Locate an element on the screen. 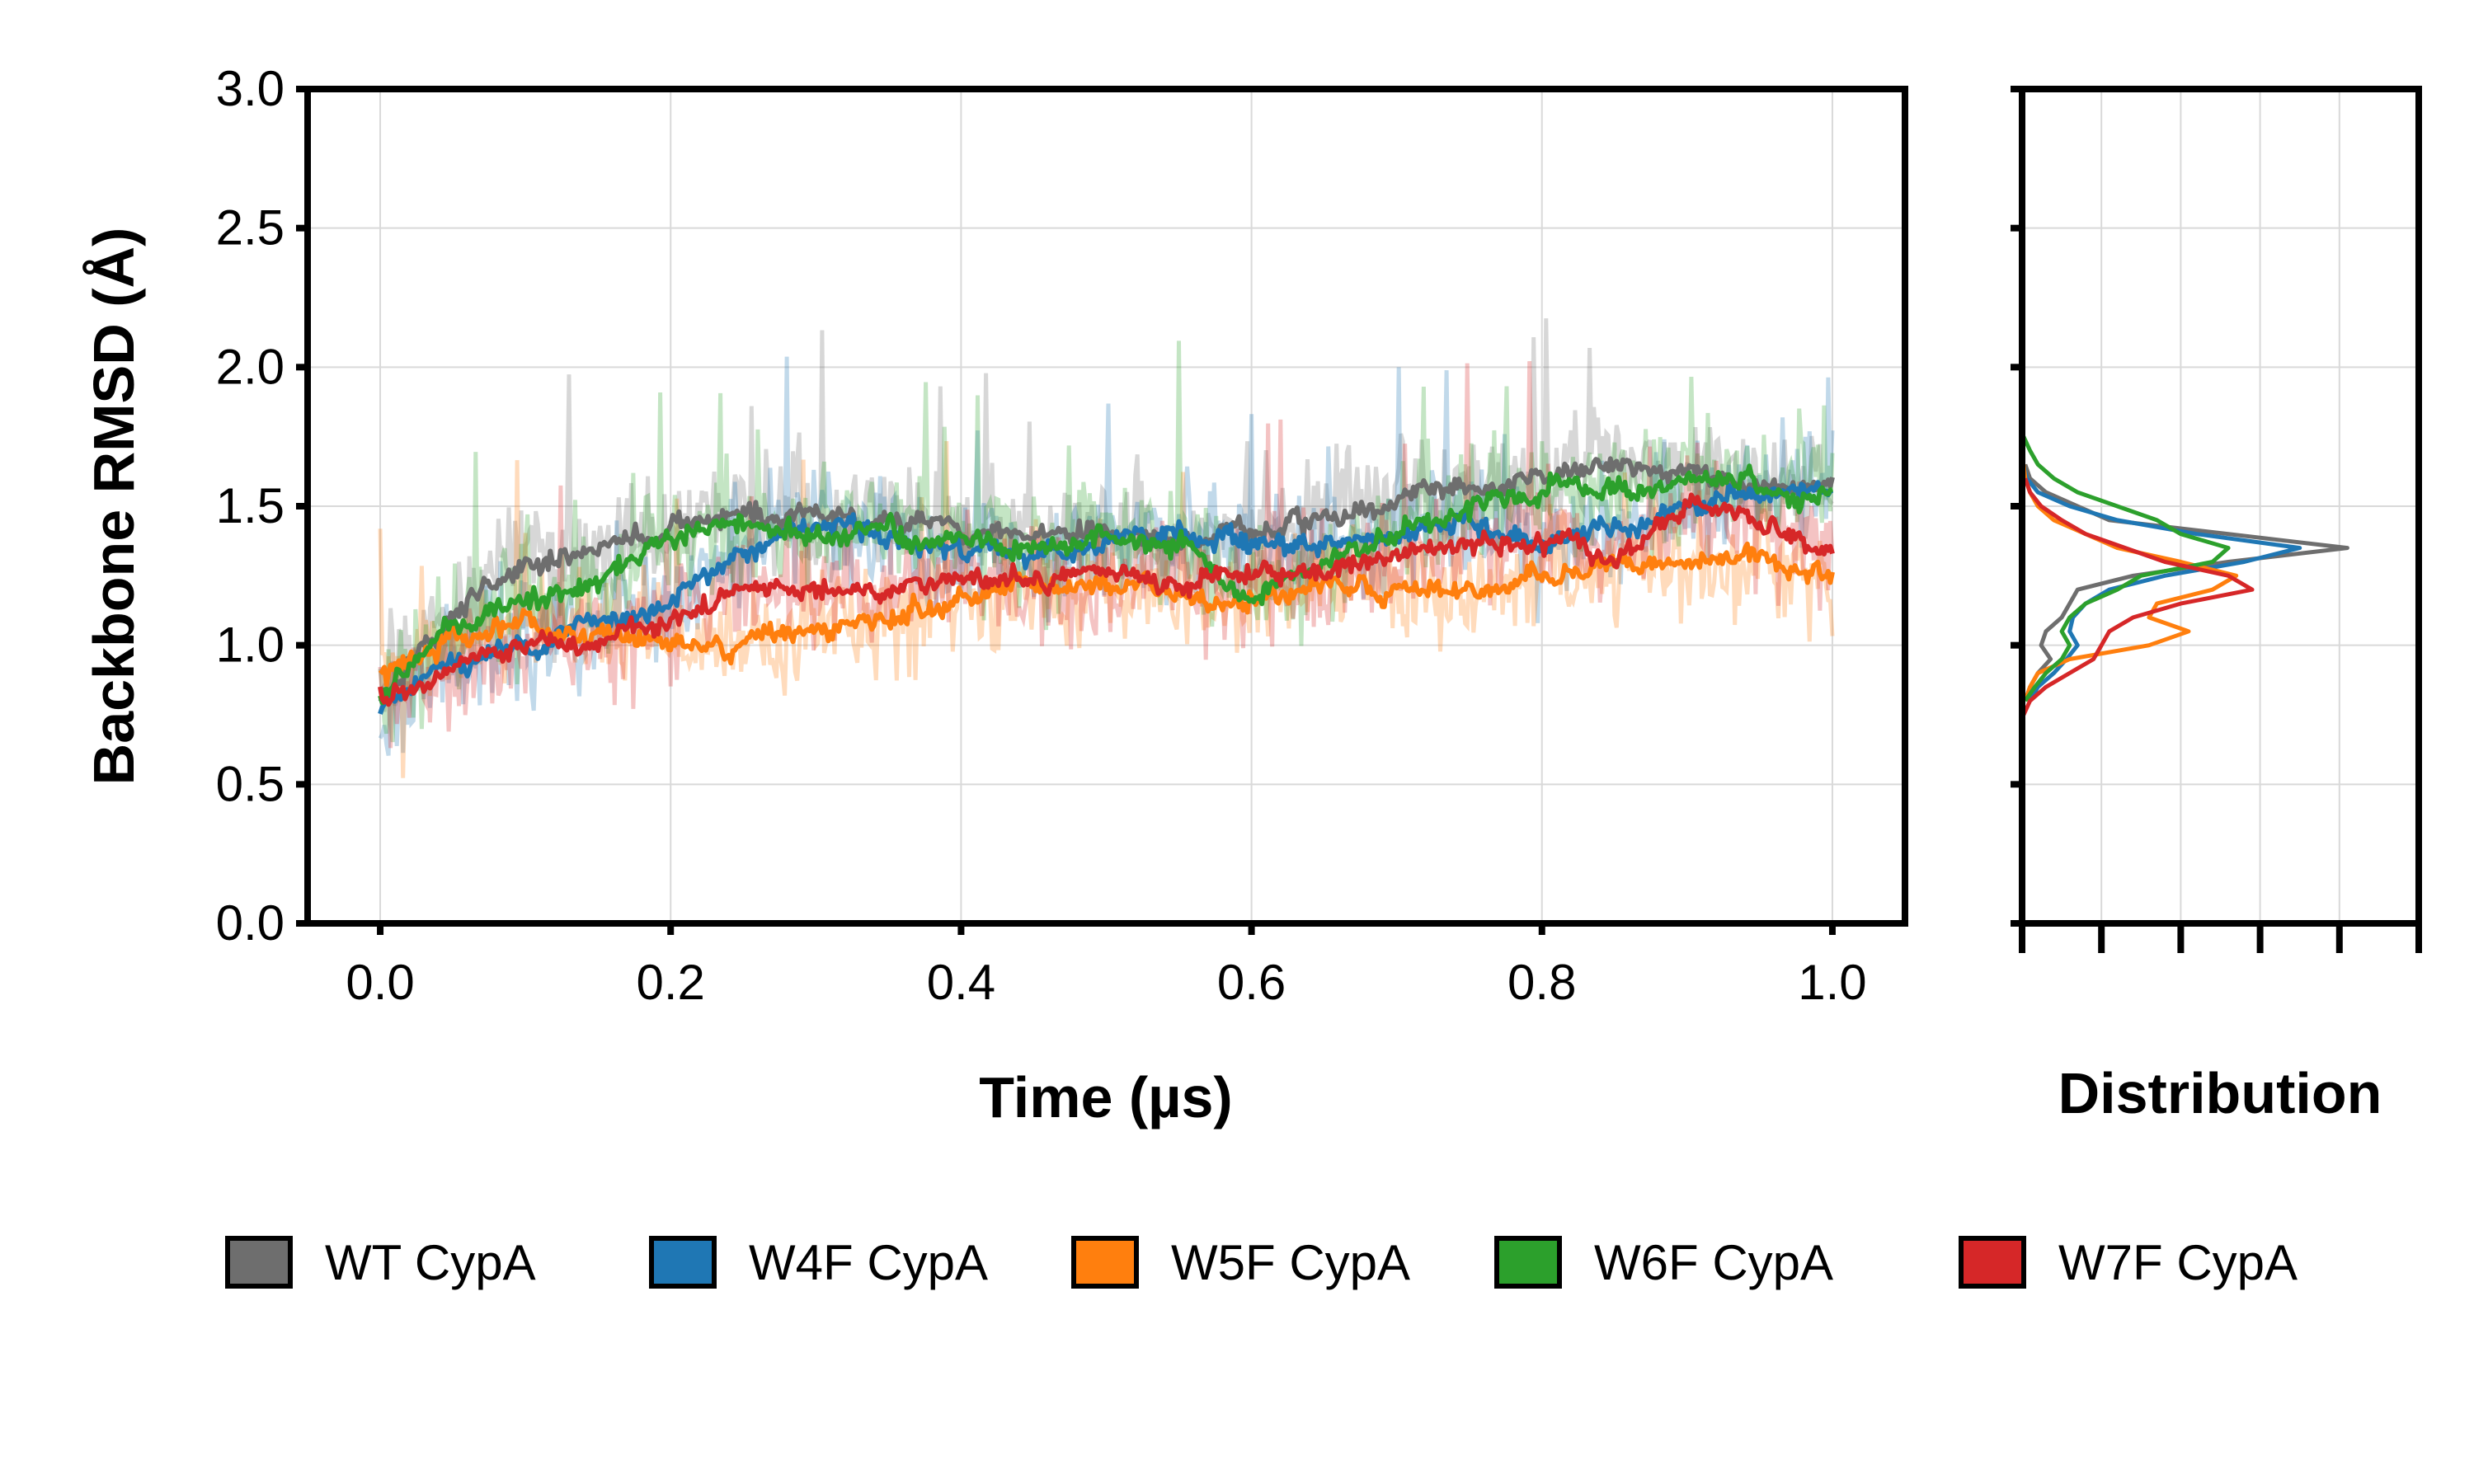 This screenshot has height=1484, width=2474. distribution-curves is located at coordinates (2185, 575).